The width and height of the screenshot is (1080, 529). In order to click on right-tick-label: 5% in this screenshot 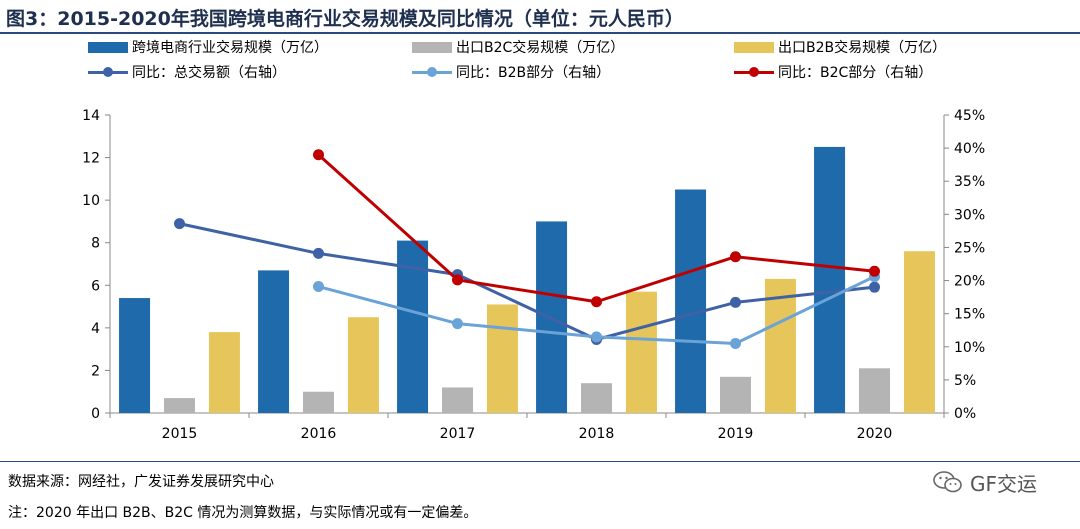, I will do `click(965, 381)`.